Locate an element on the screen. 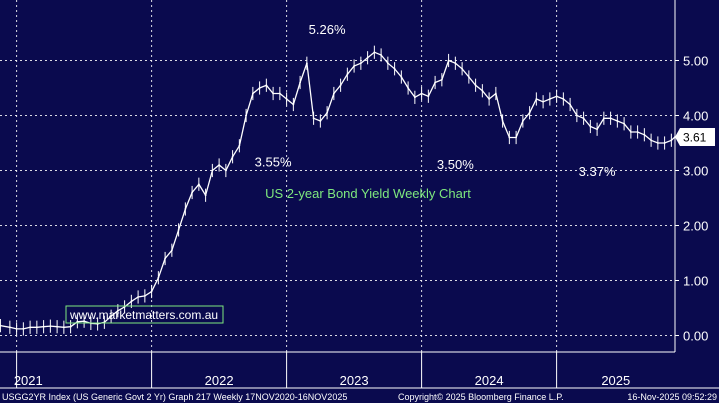  y-tick-label: 5.00 is located at coordinates (695, 61).